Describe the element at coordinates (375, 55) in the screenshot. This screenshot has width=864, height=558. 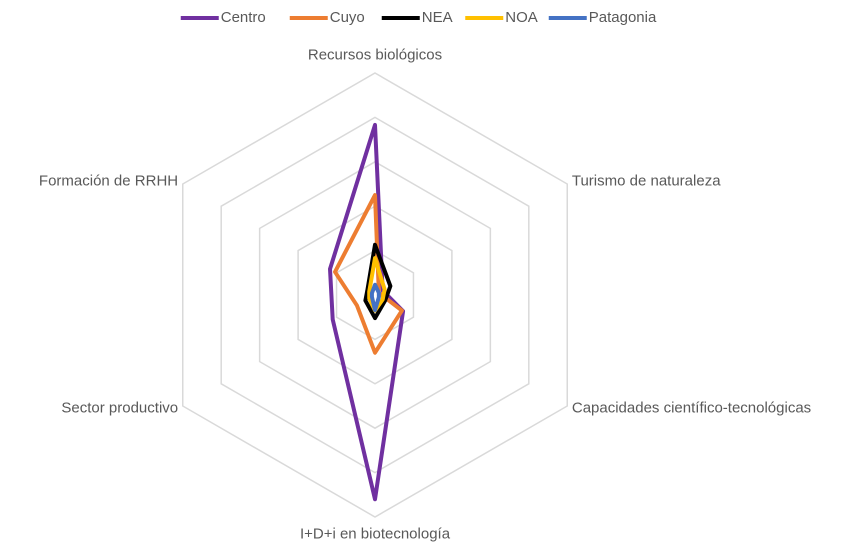
I see `axis-label: Recursos biológicos` at that location.